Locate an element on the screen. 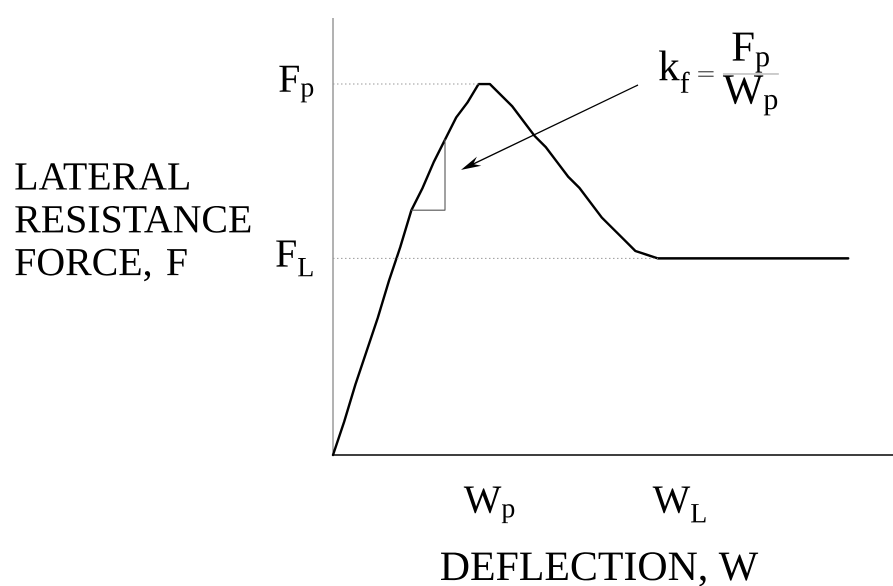 Image resolution: width=893 pixels, height=586 pixels. annotation: $\mathrm{k_f} = \frac{\mathrm{F_p}}{\mathrm{W_p}}$ is located at coordinates (719, 74).